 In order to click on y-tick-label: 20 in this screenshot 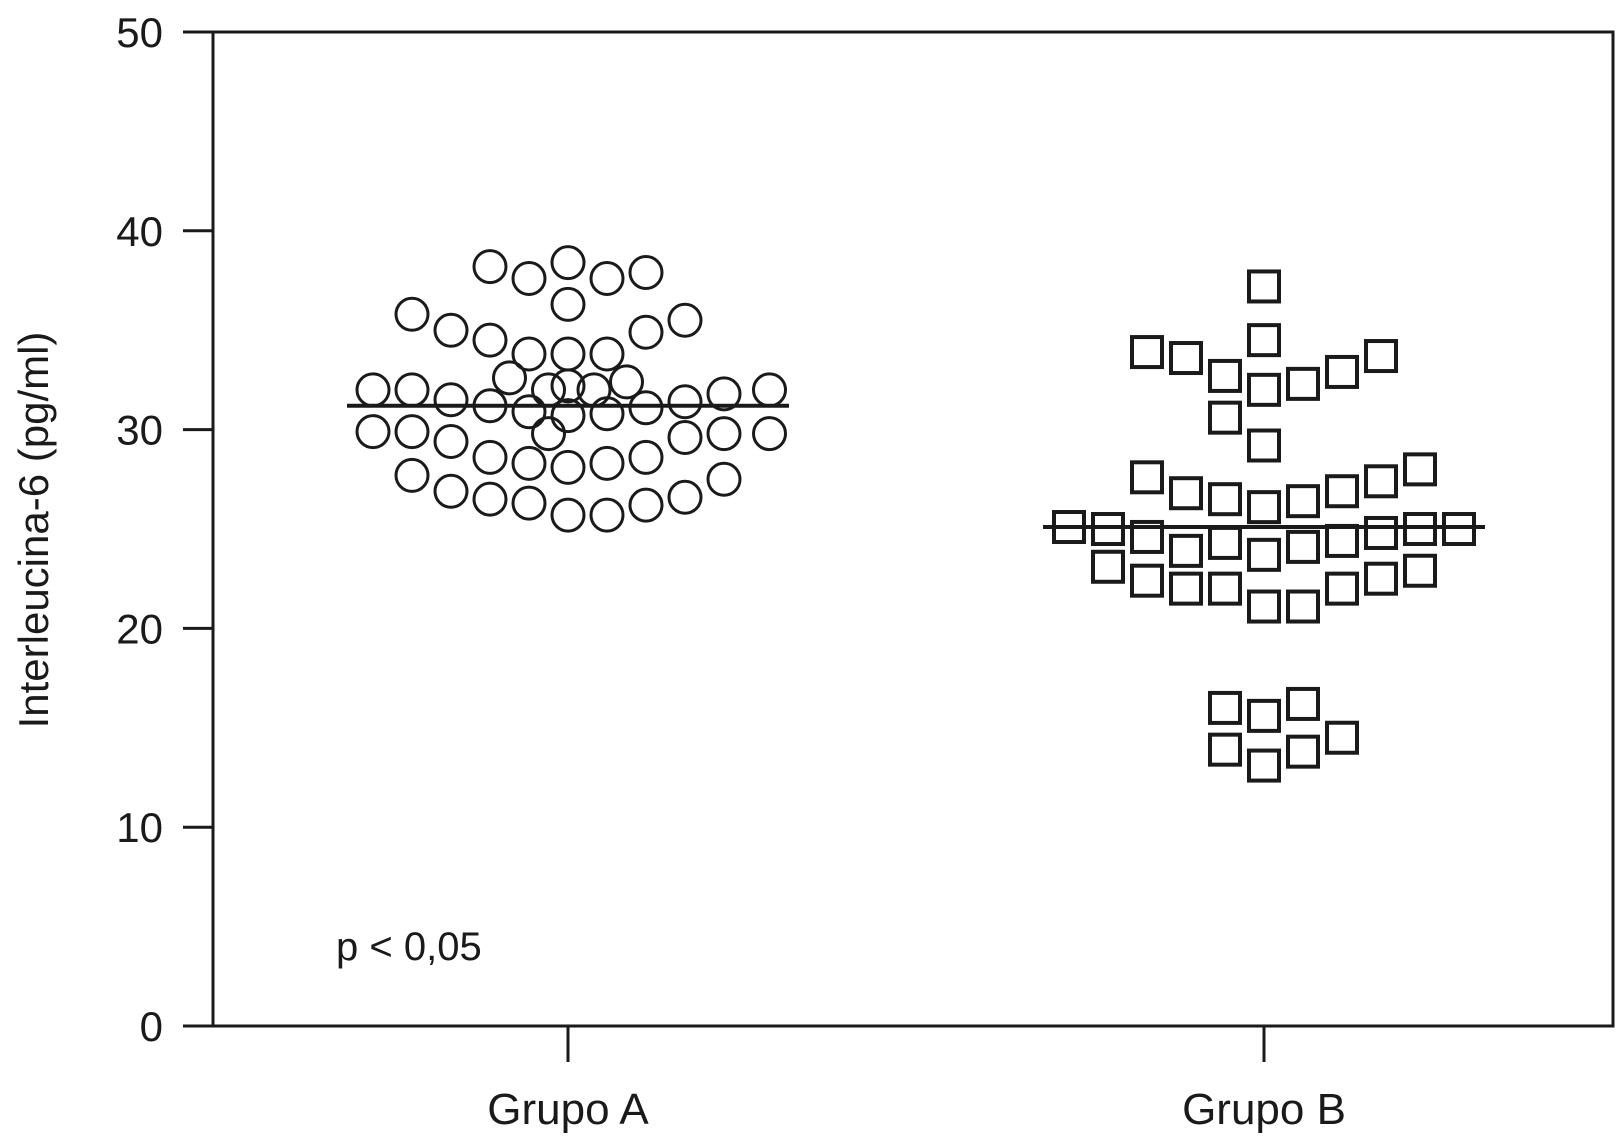, I will do `click(139, 628)`.